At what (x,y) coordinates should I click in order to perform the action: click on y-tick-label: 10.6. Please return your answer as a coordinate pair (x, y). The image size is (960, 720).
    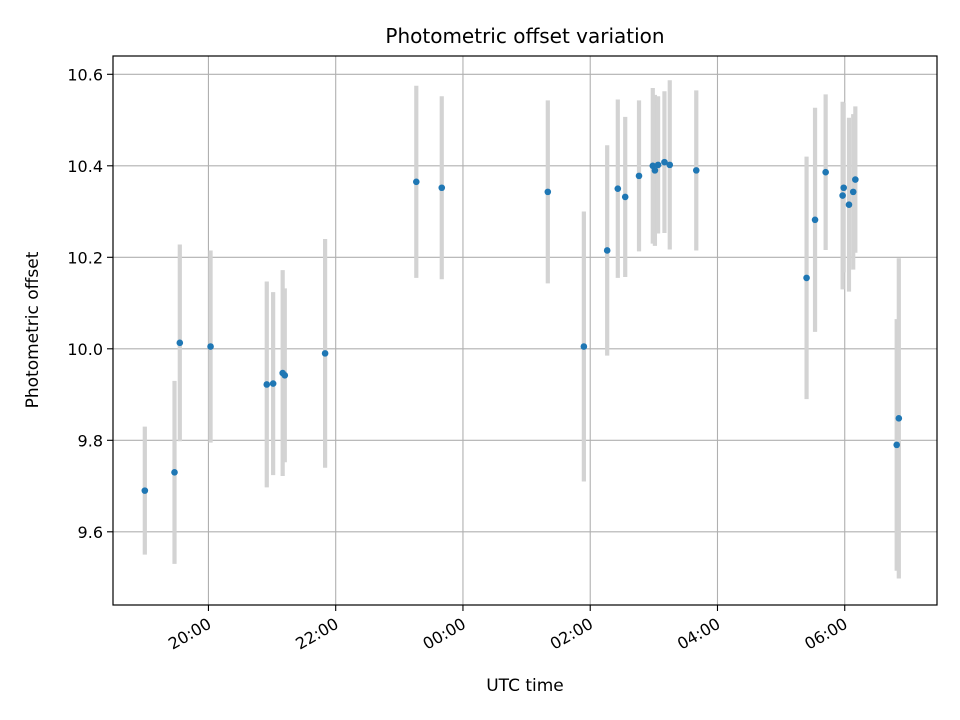
    Looking at the image, I should click on (85, 74).